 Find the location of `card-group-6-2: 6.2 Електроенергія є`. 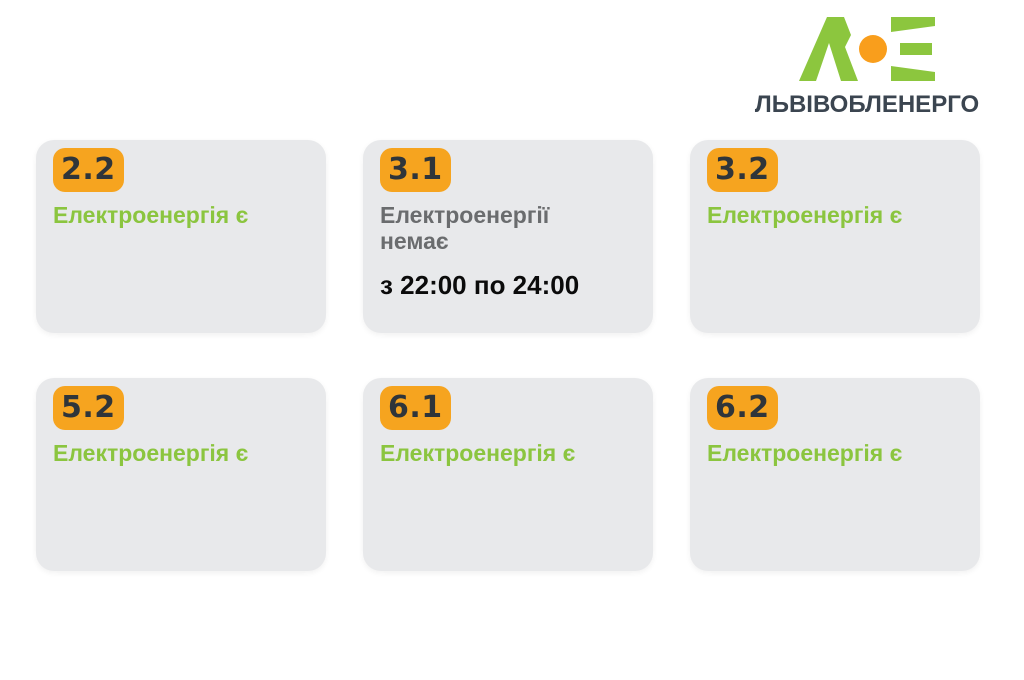

card-group-6-2: 6.2 Електроенергія є is located at coordinates (835, 474).